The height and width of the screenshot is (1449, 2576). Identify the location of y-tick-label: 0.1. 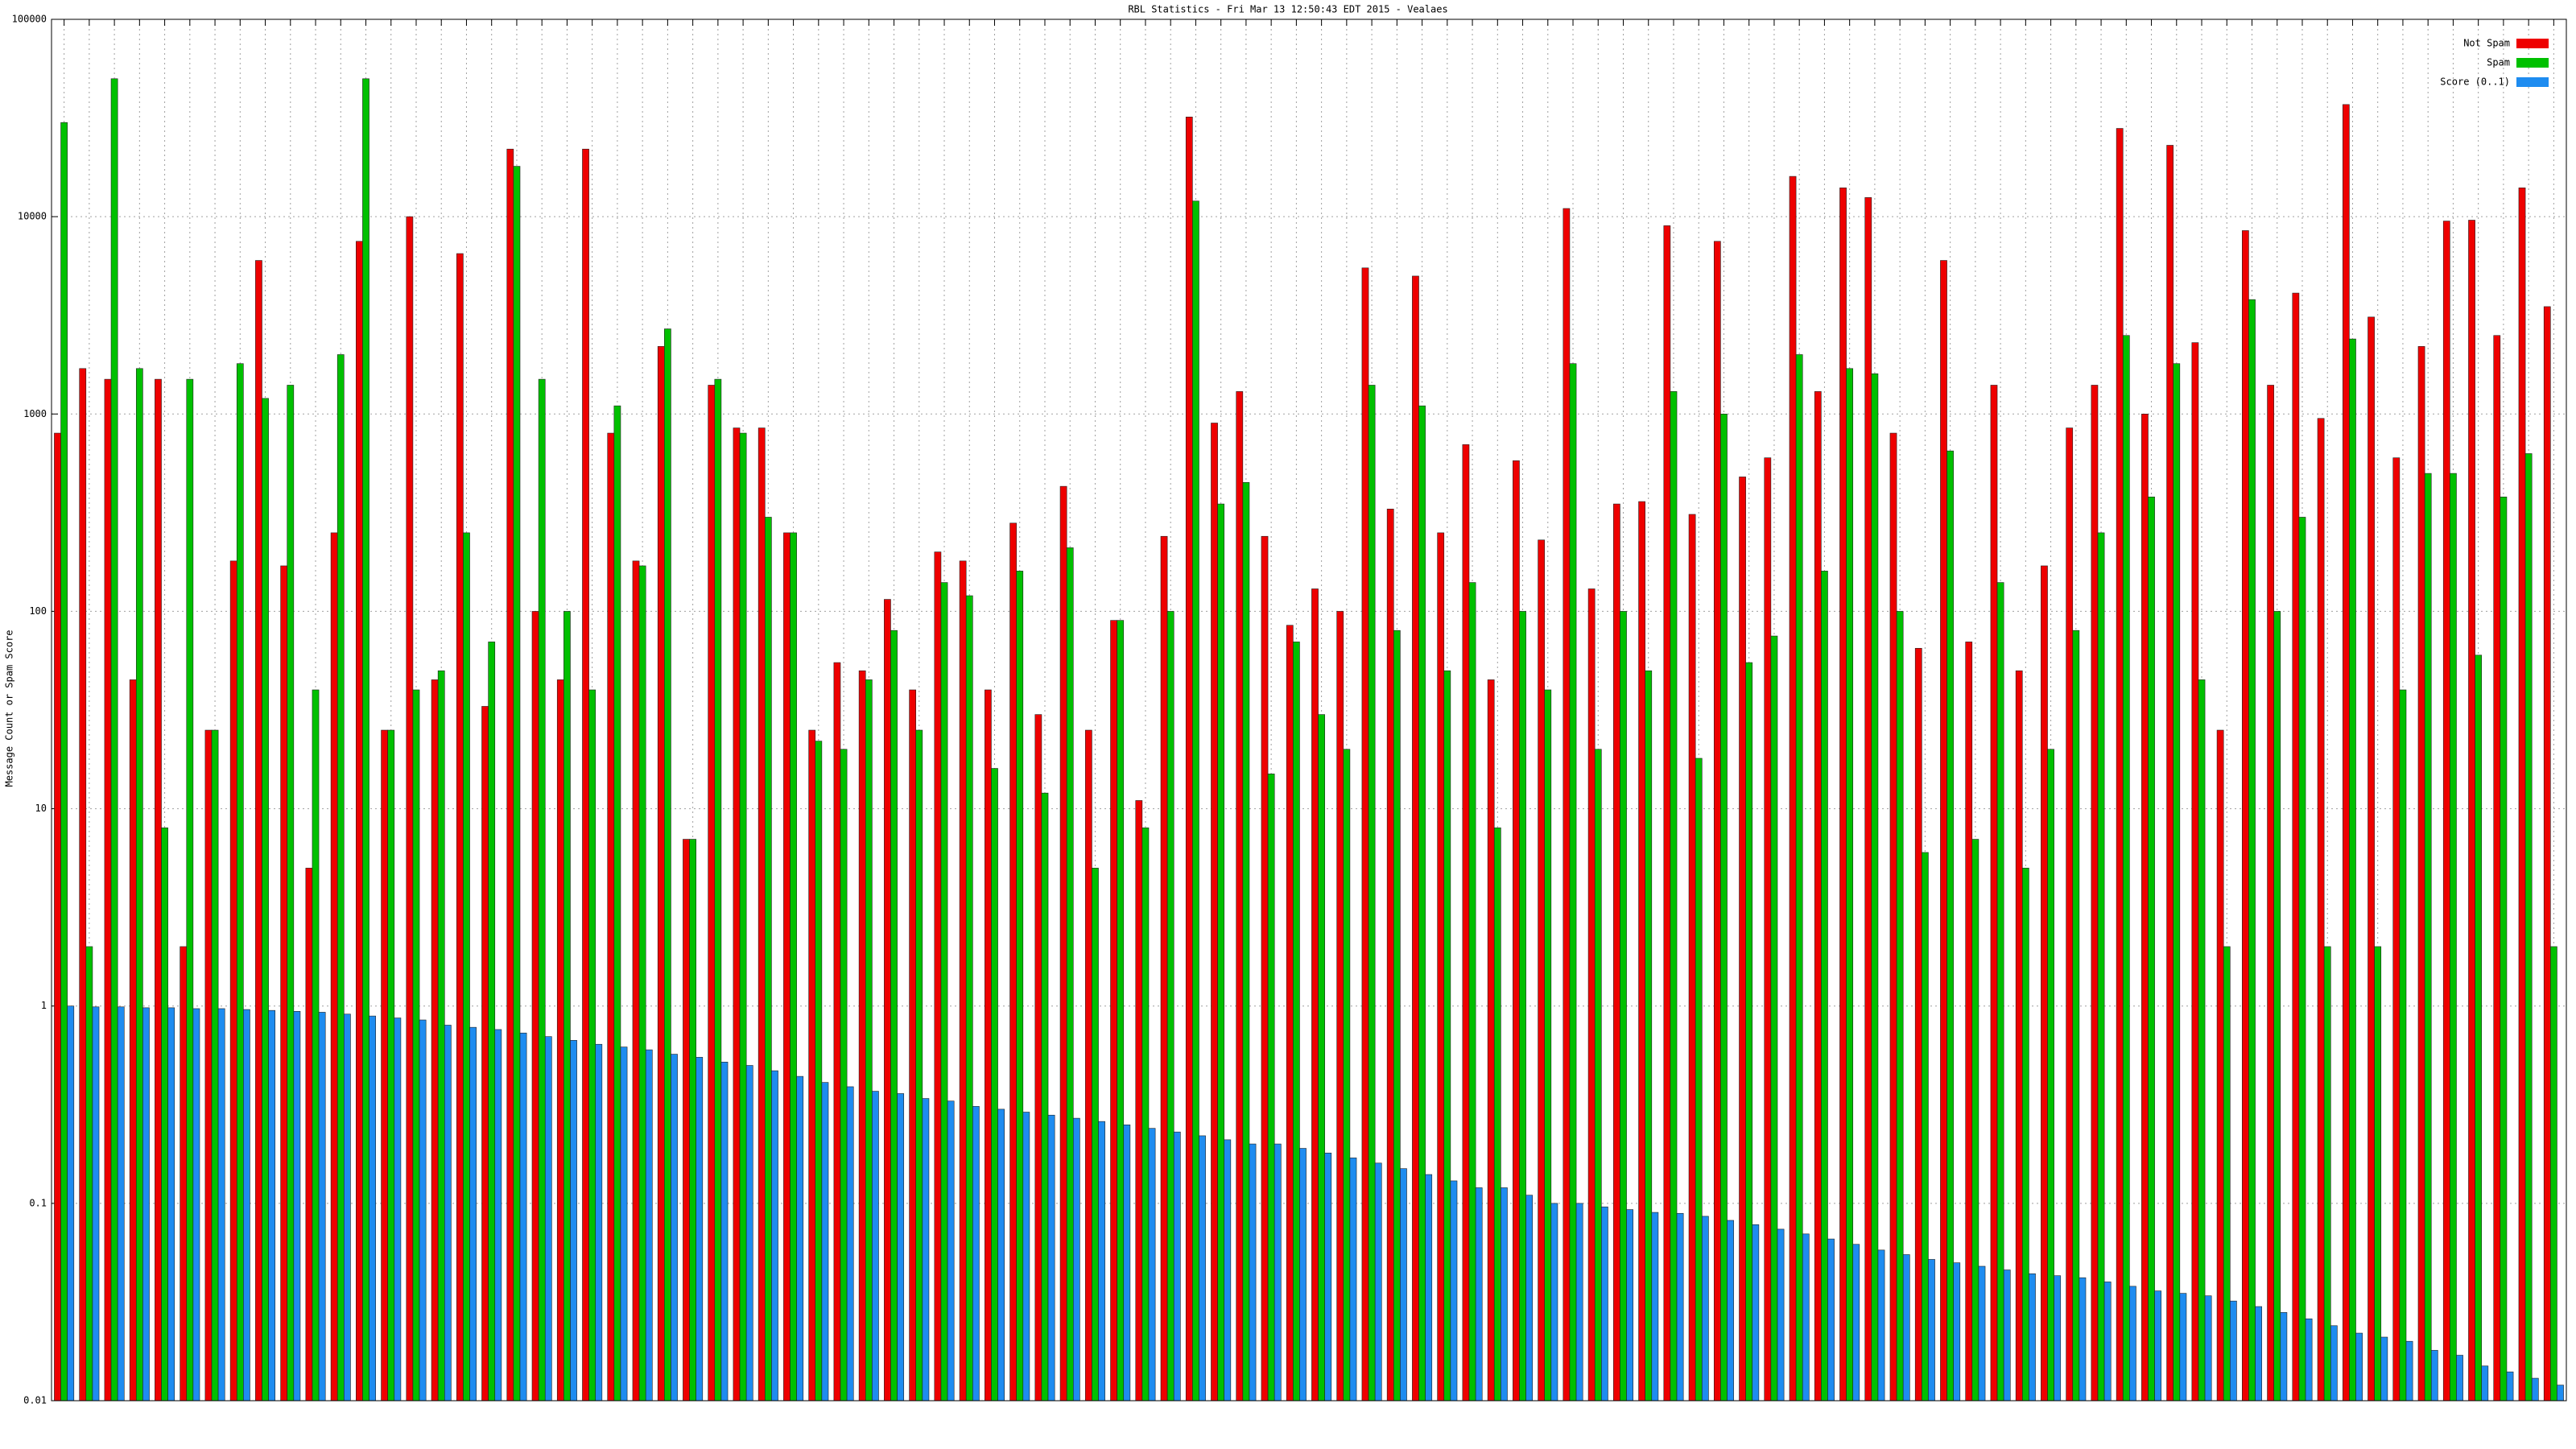
(38, 1202).